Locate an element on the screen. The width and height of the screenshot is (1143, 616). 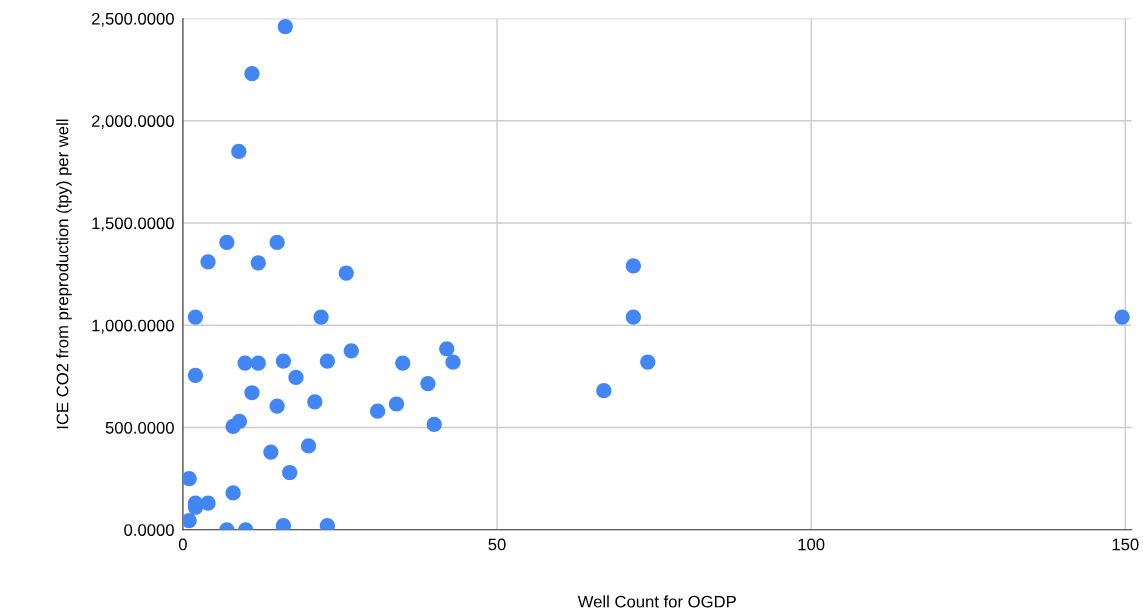
y-tick-label: 1,000.0000 is located at coordinates (133, 326).